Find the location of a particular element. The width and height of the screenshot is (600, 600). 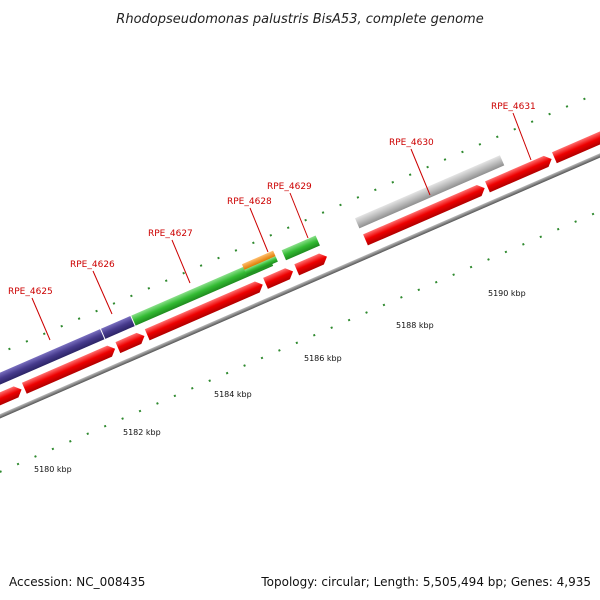

gene-label-rpe-4625: RPE_4625 is located at coordinates (30, 292).